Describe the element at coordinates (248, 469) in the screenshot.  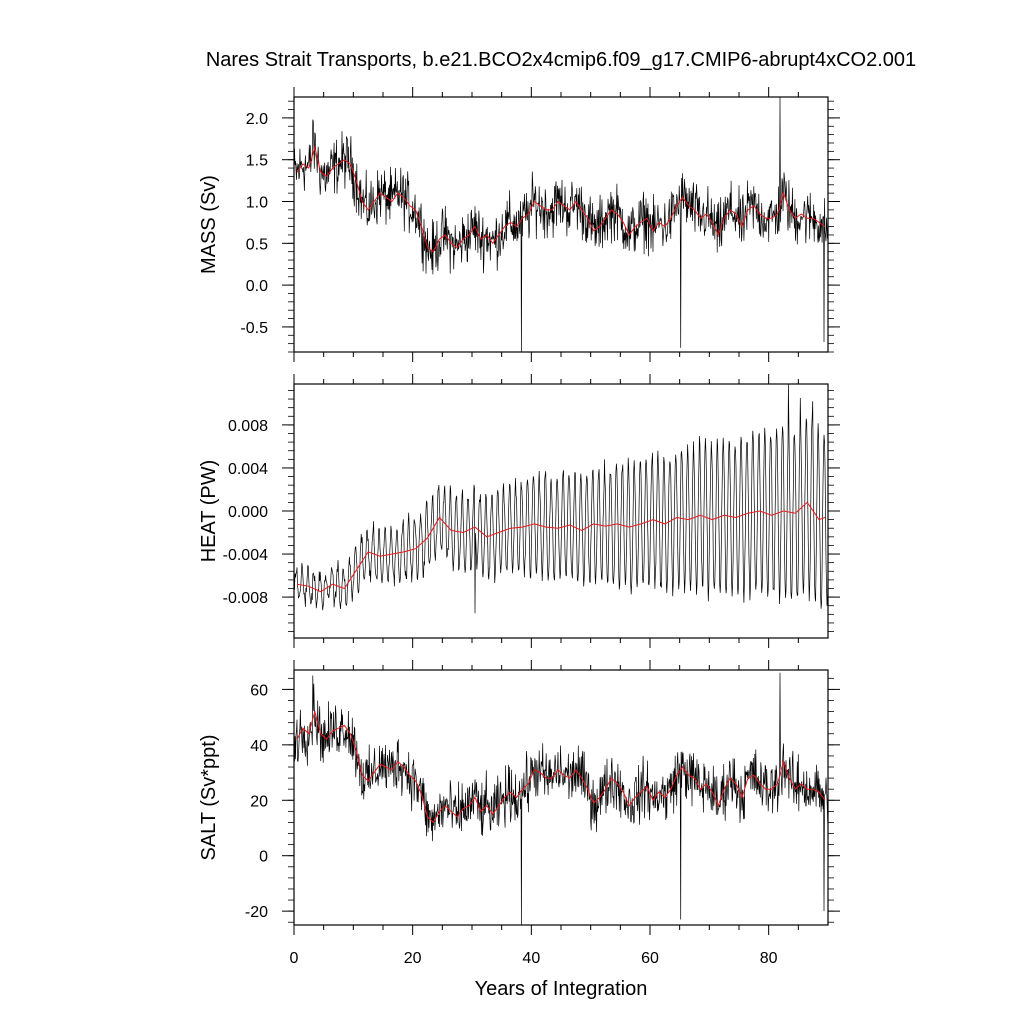
I see `heat-y-tick-label: 0.004` at that location.